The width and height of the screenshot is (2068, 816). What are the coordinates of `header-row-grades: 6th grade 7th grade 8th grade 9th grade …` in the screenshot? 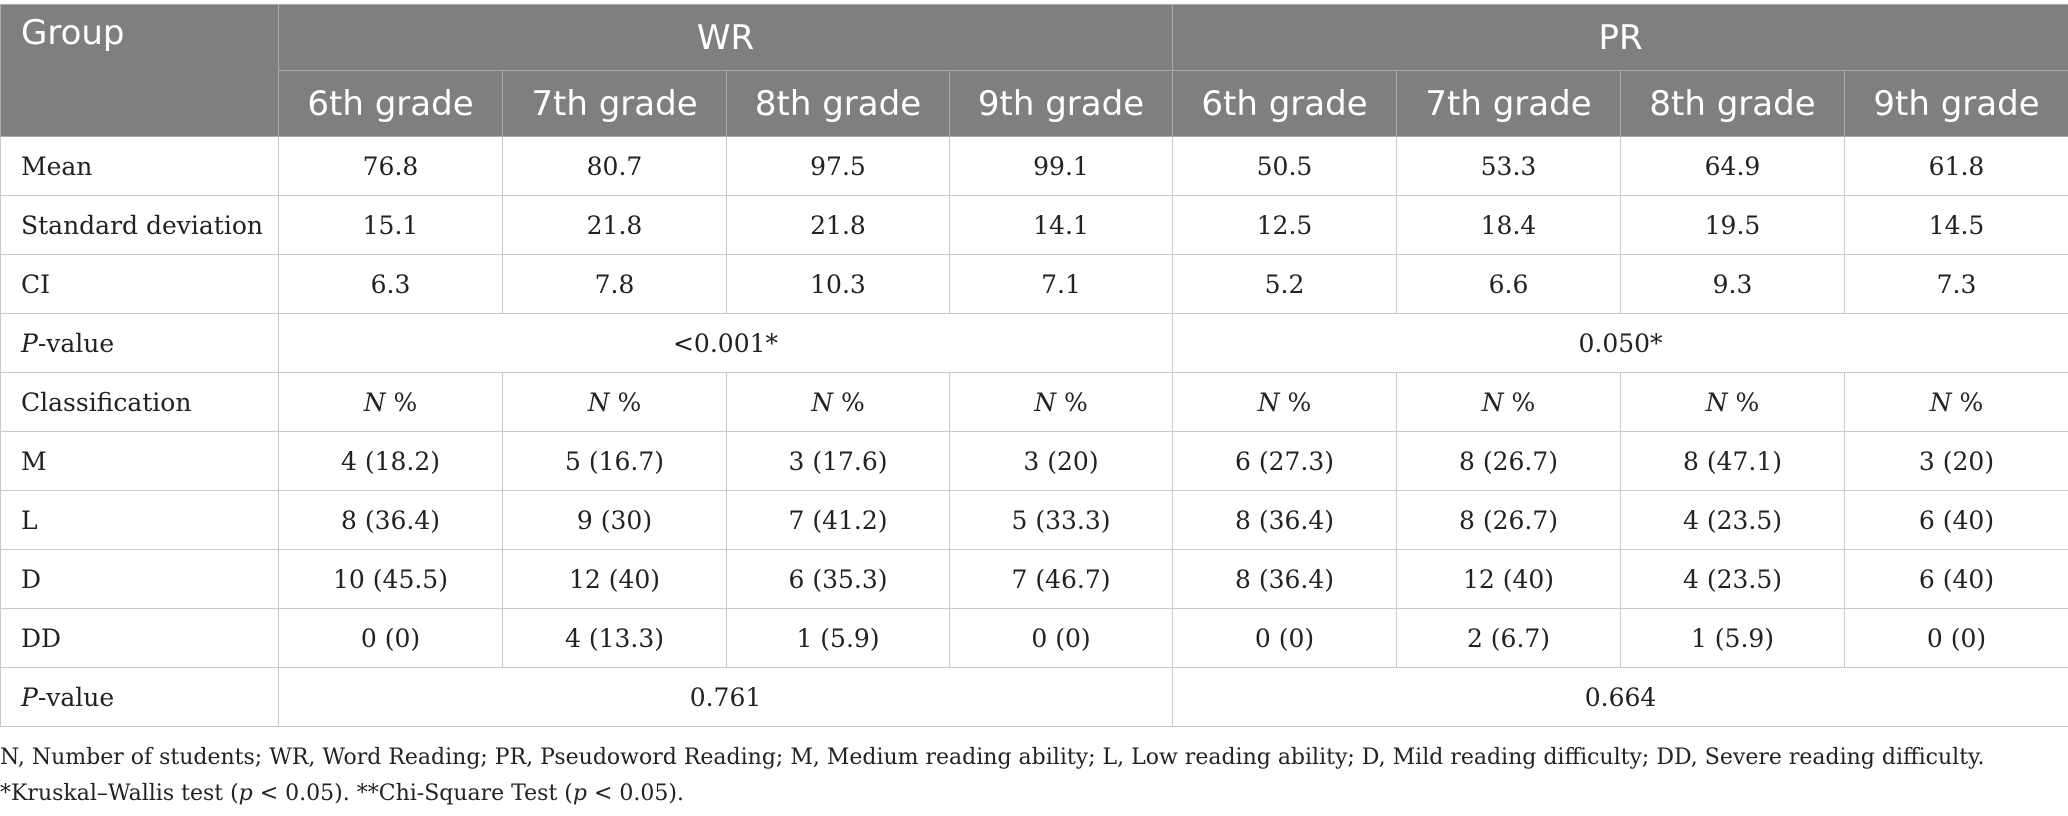 It's located at (1034, 103).